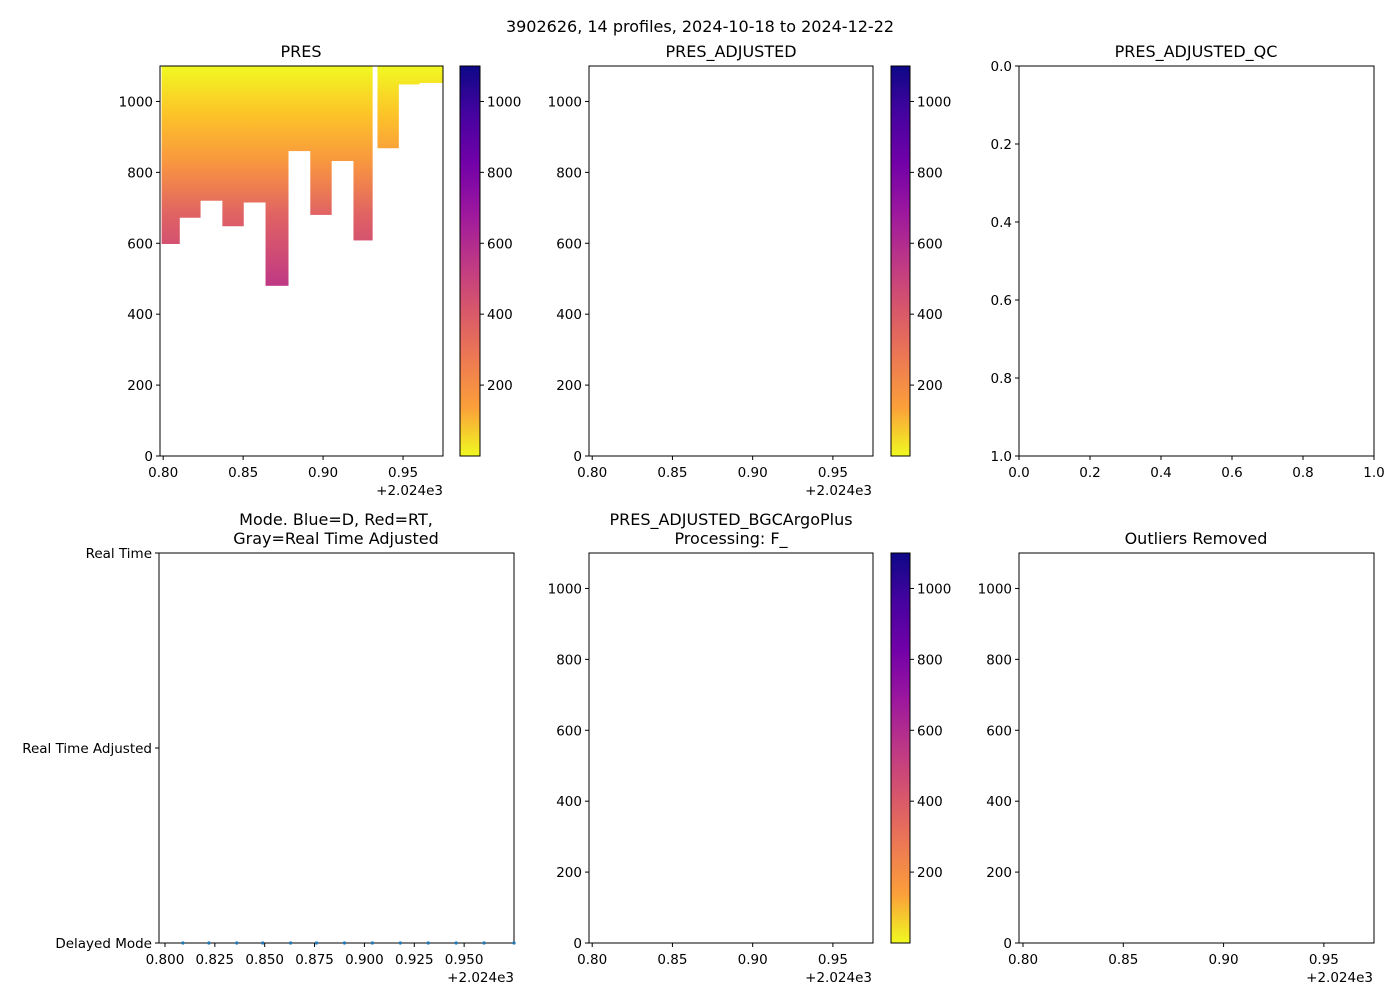  Describe the element at coordinates (730, 52) in the screenshot. I see `pres-adjusted-title: PRES_ADJUSTED` at that location.